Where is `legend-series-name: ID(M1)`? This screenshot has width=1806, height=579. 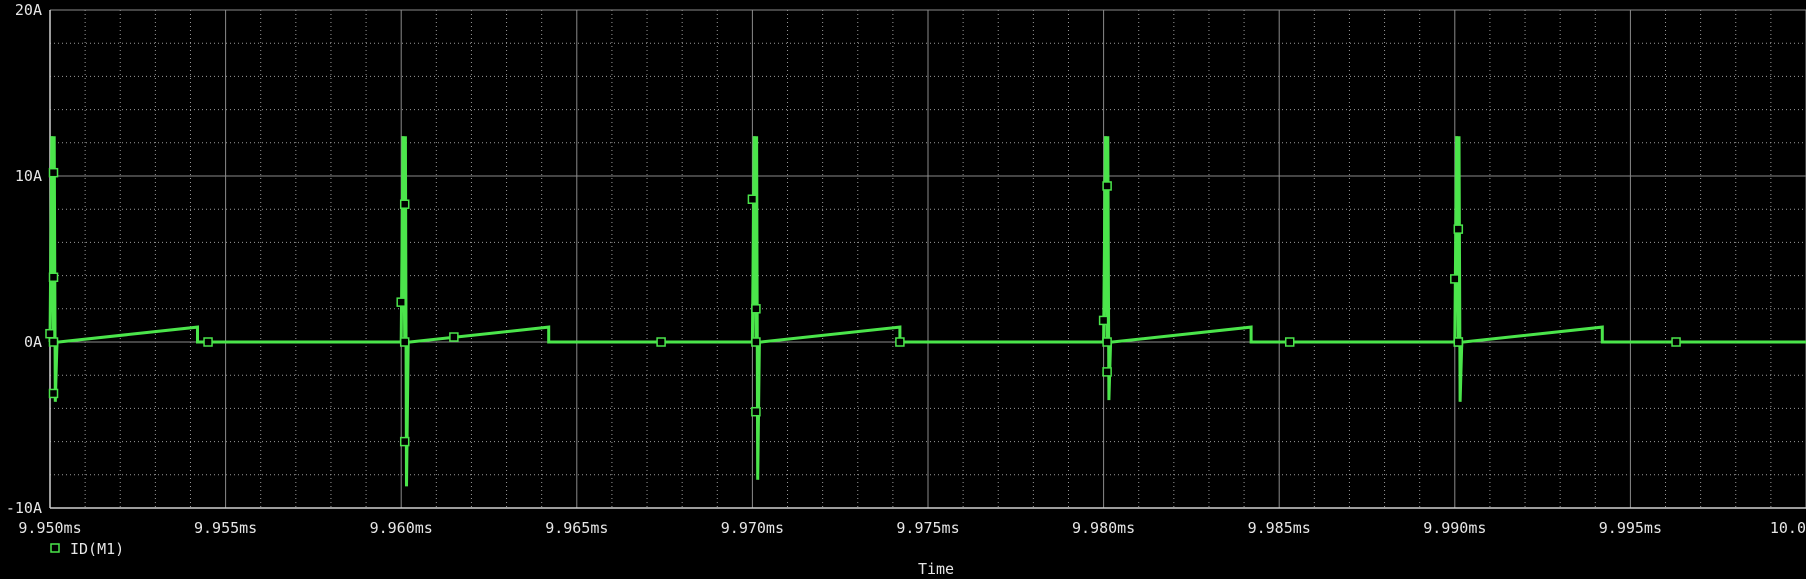
legend-series-name: ID(M1) is located at coordinates (97, 549).